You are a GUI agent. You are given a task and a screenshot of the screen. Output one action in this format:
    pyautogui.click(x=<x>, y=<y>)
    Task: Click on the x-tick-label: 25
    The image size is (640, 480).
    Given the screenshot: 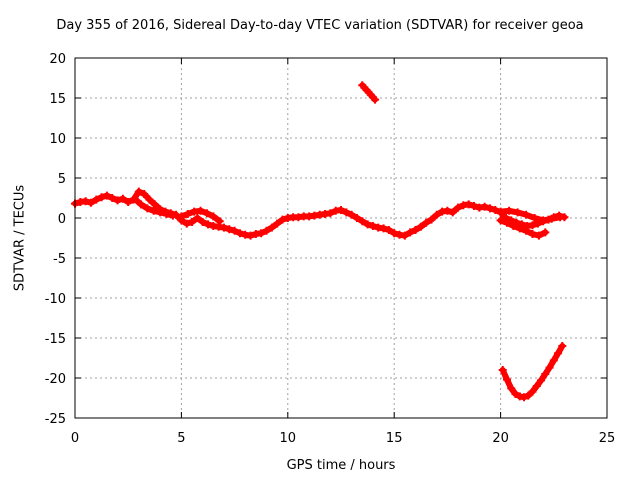 What is the action you would take?
    pyautogui.click(x=607, y=438)
    